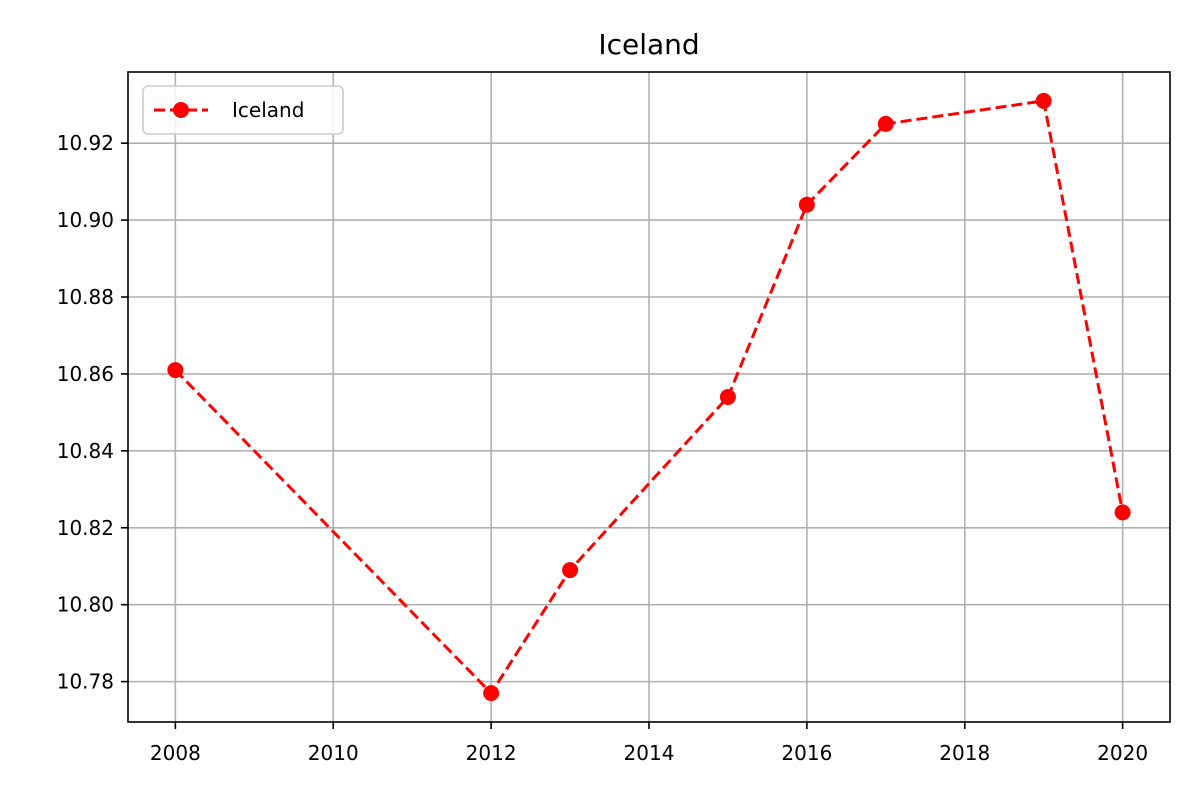 Image resolution: width=1200 pixels, height=804 pixels. I want to click on y-tick-label: 10.88, so click(85, 297).